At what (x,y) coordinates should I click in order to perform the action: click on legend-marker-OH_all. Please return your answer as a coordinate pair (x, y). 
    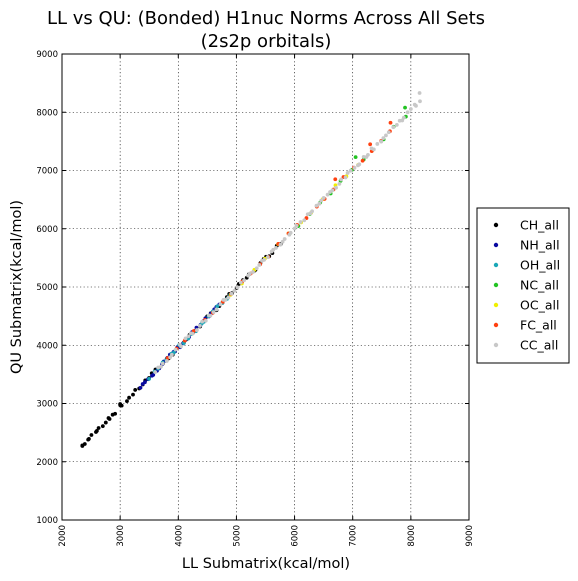
    Looking at the image, I should click on (496, 265).